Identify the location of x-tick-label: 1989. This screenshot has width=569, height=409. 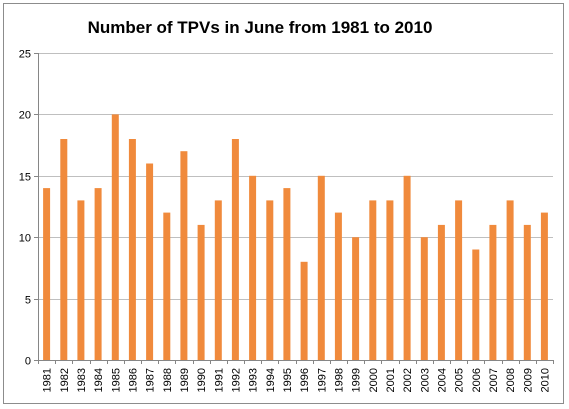
(185, 380).